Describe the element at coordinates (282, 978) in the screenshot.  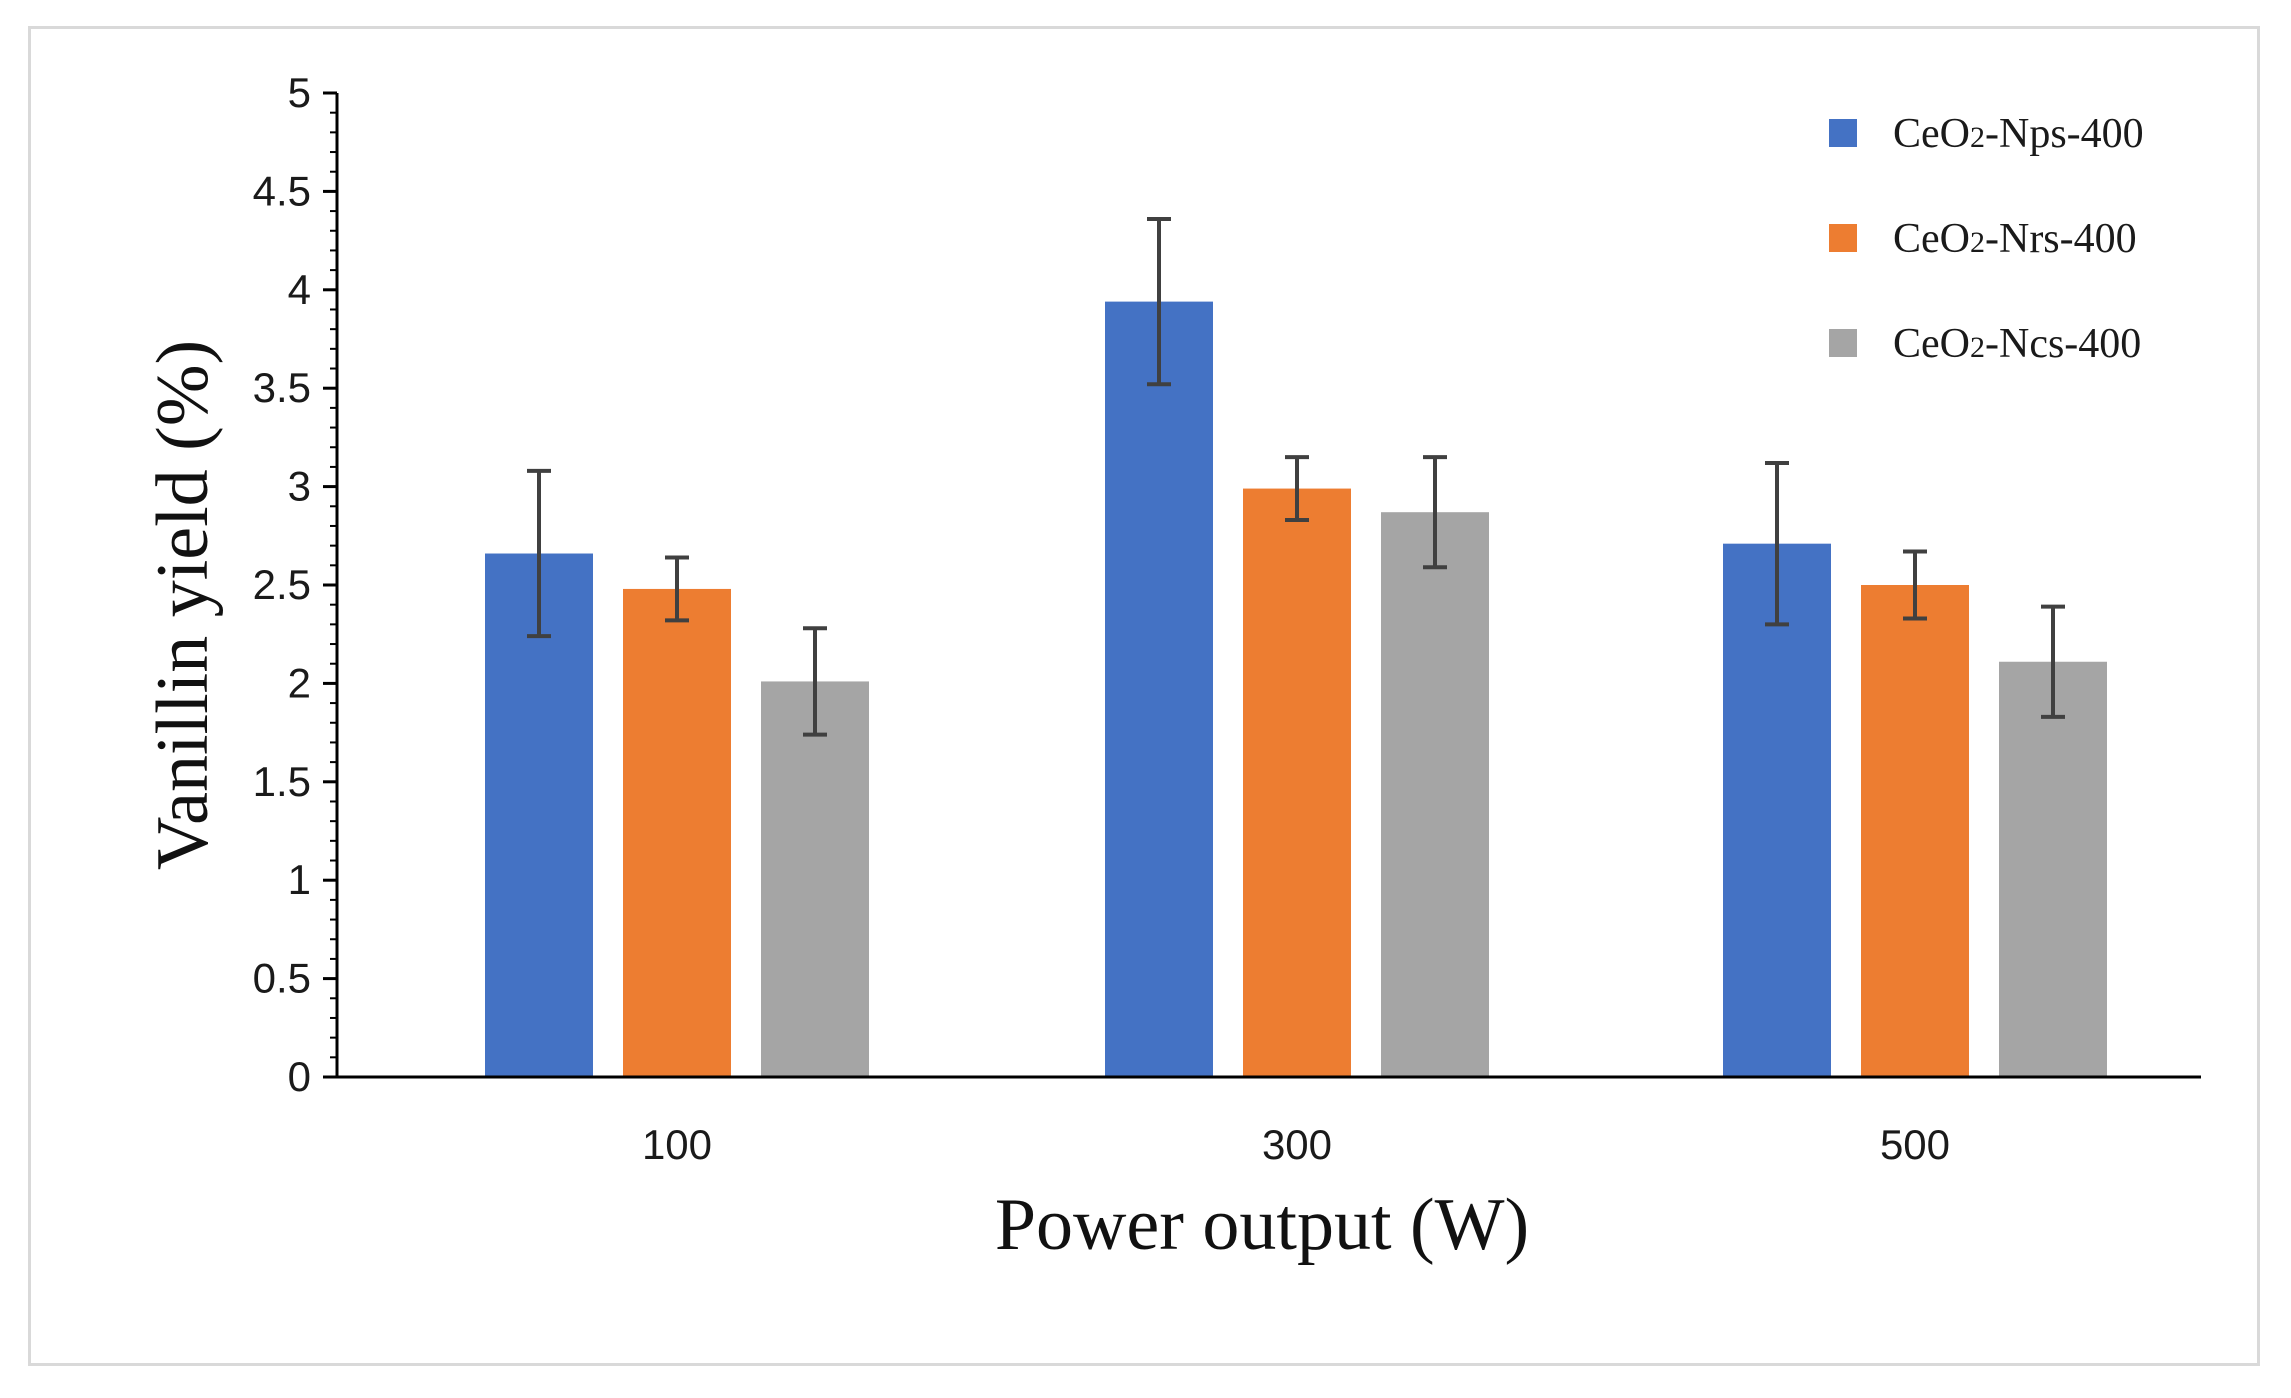
I see `y-tick-label: 0.5` at that location.